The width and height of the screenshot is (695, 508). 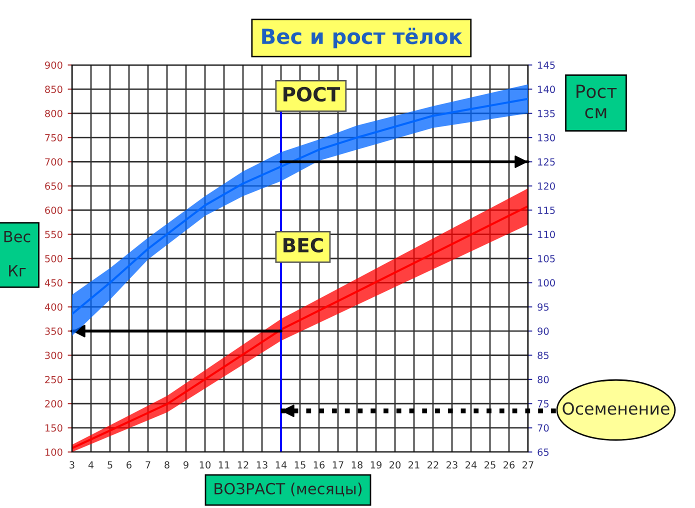 What do you see at coordinates (543, 380) in the screenshot?
I see `y2-tick-label: 80` at bounding box center [543, 380].